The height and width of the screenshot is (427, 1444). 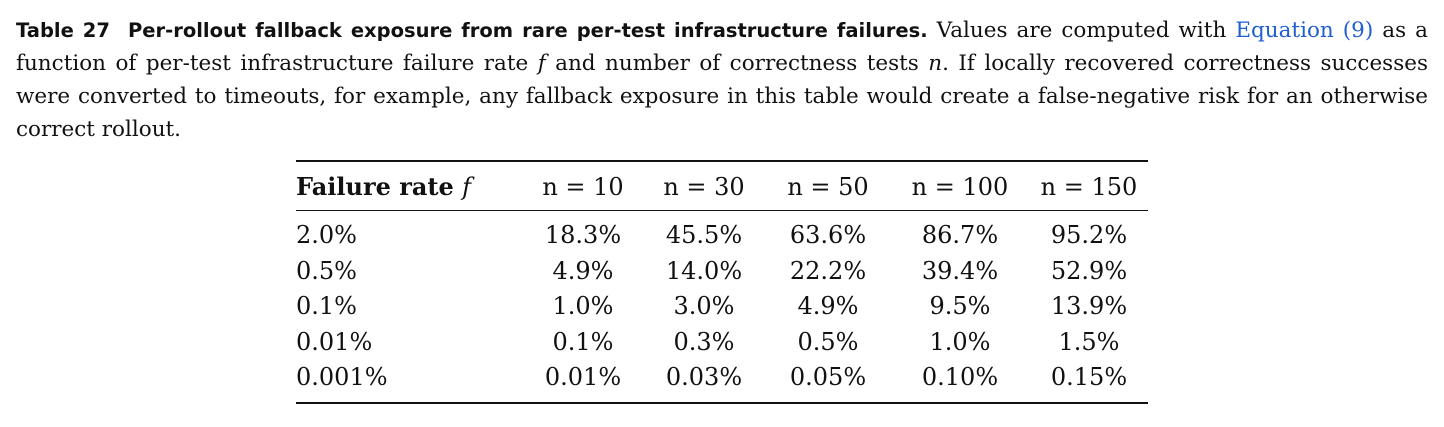 I want to click on header-failure-rate: Failure rate f, so click(x=410, y=186).